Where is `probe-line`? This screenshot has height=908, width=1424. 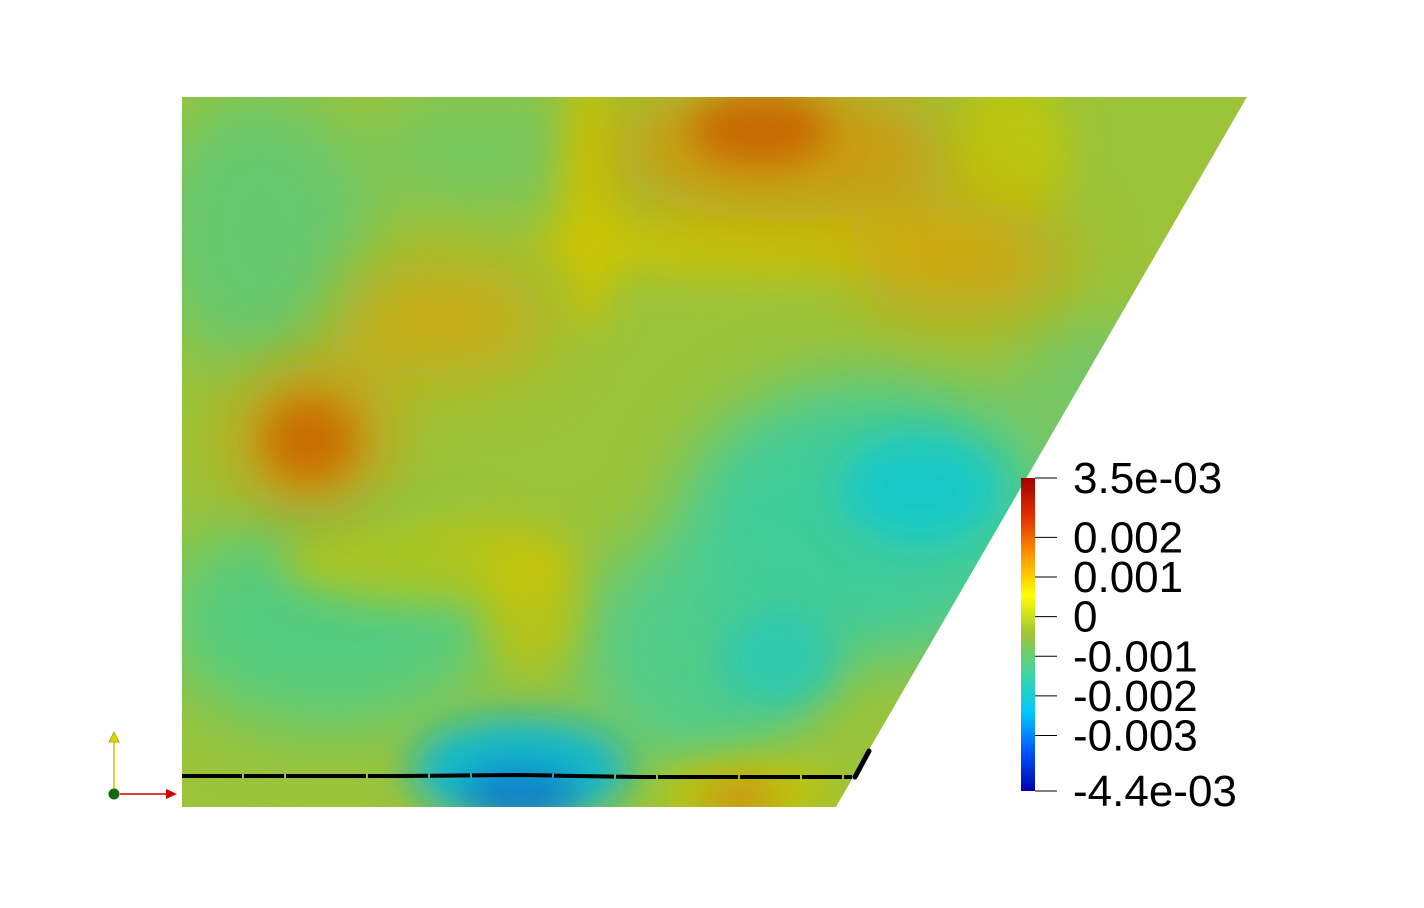
probe-line is located at coordinates (527, 764).